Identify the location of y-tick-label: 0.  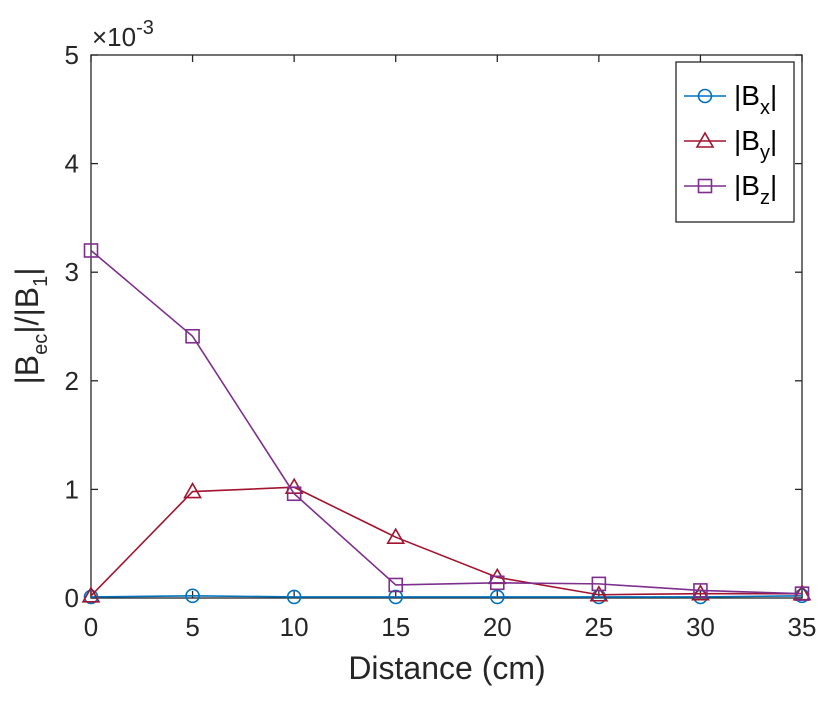
(72, 598).